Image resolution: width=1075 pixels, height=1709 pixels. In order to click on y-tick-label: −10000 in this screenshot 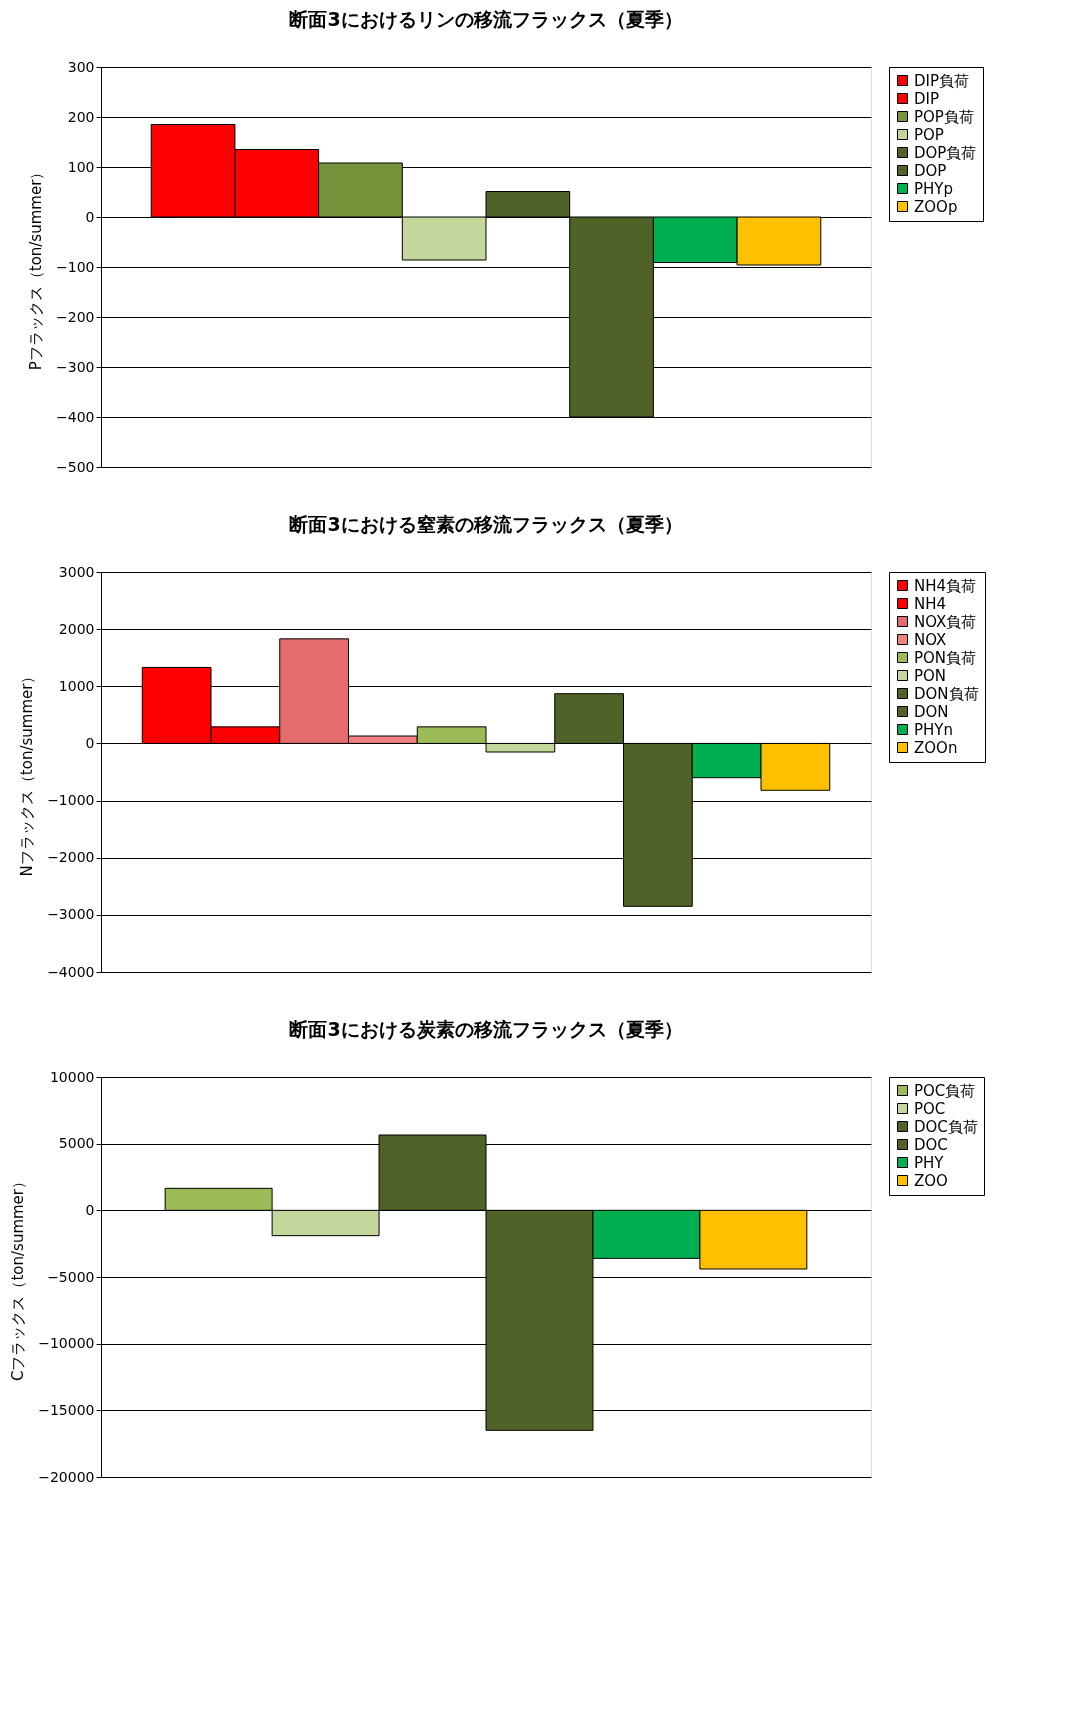, I will do `click(66, 1343)`.